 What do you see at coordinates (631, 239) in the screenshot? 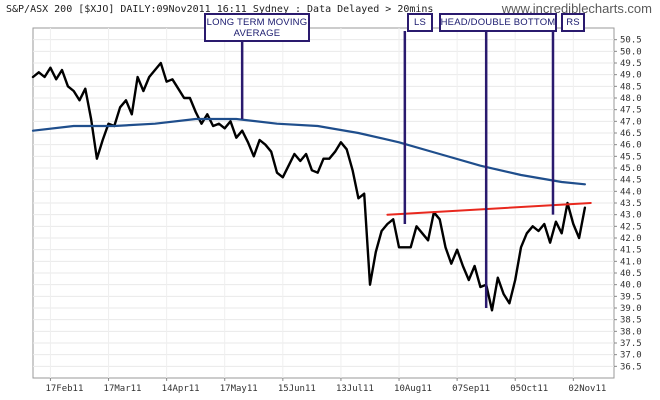
I see `y-tick-label: 42.0` at bounding box center [631, 239].